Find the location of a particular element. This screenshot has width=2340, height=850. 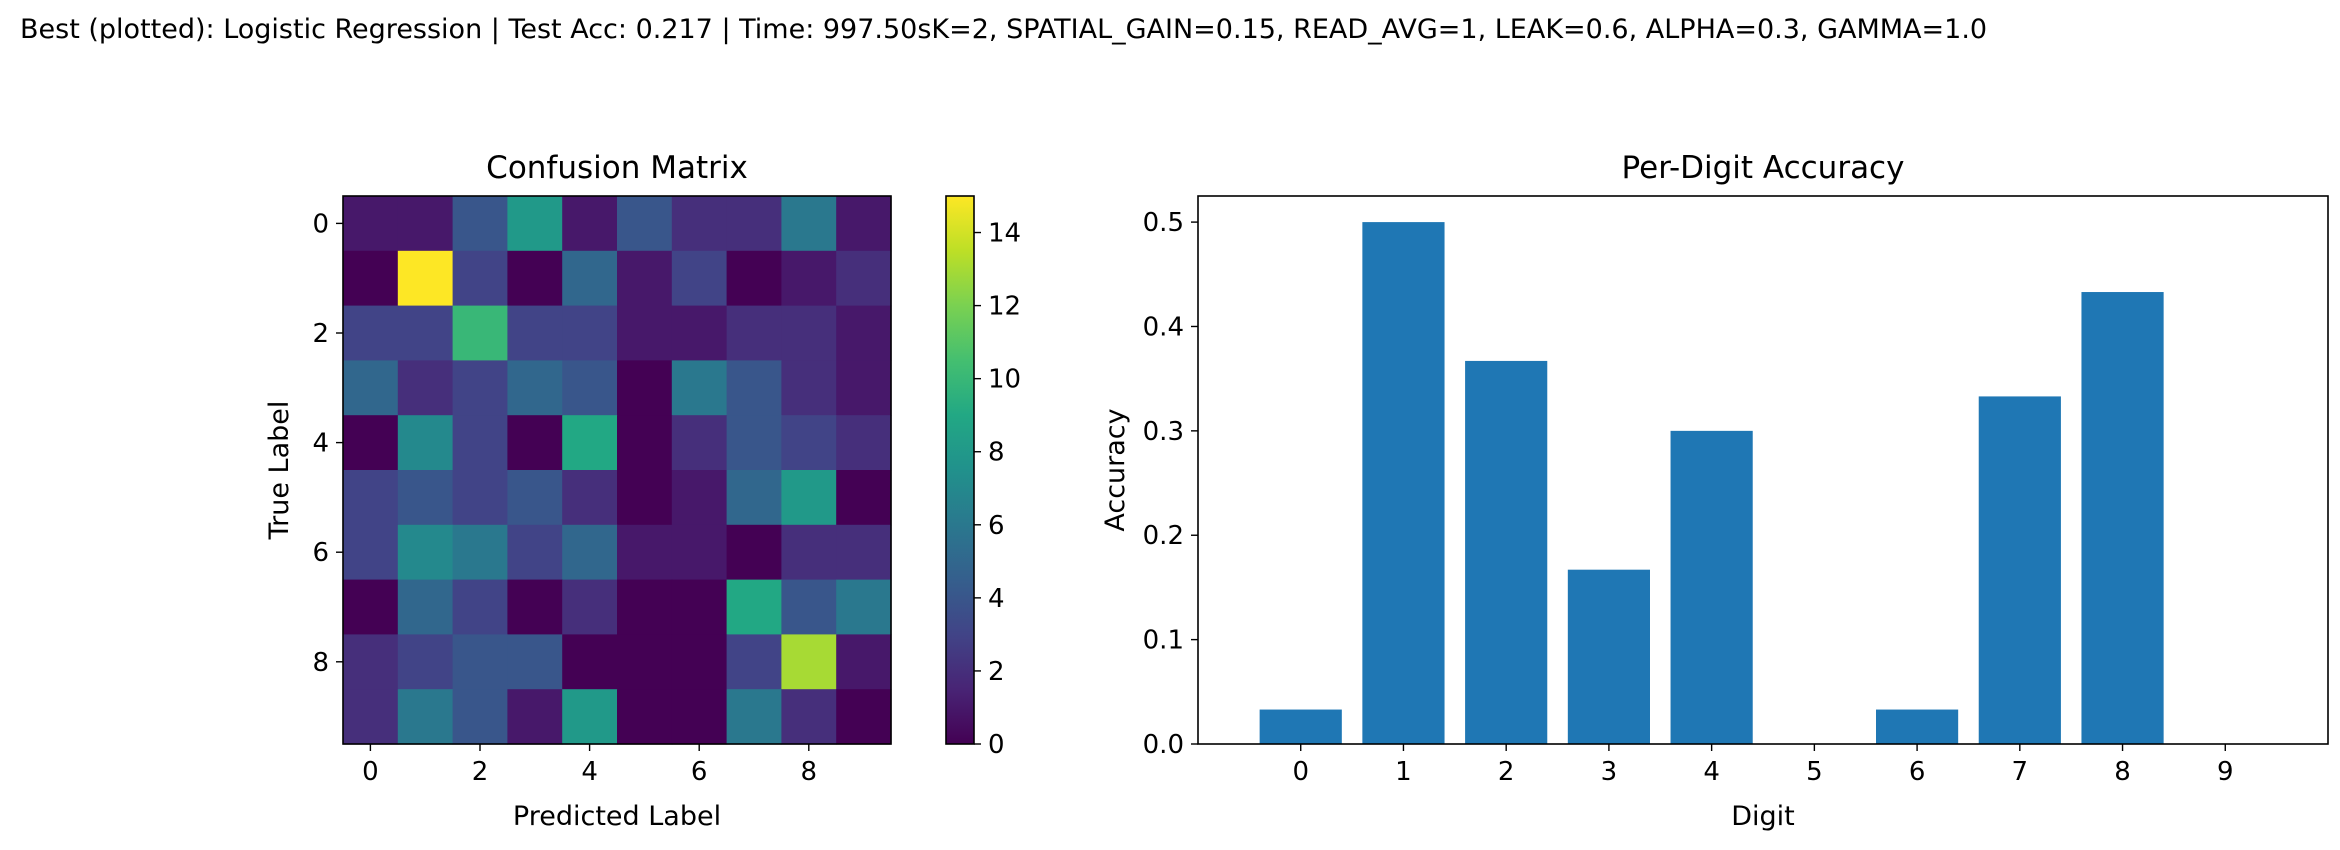

x-tick-label: 2 is located at coordinates (1506, 772).